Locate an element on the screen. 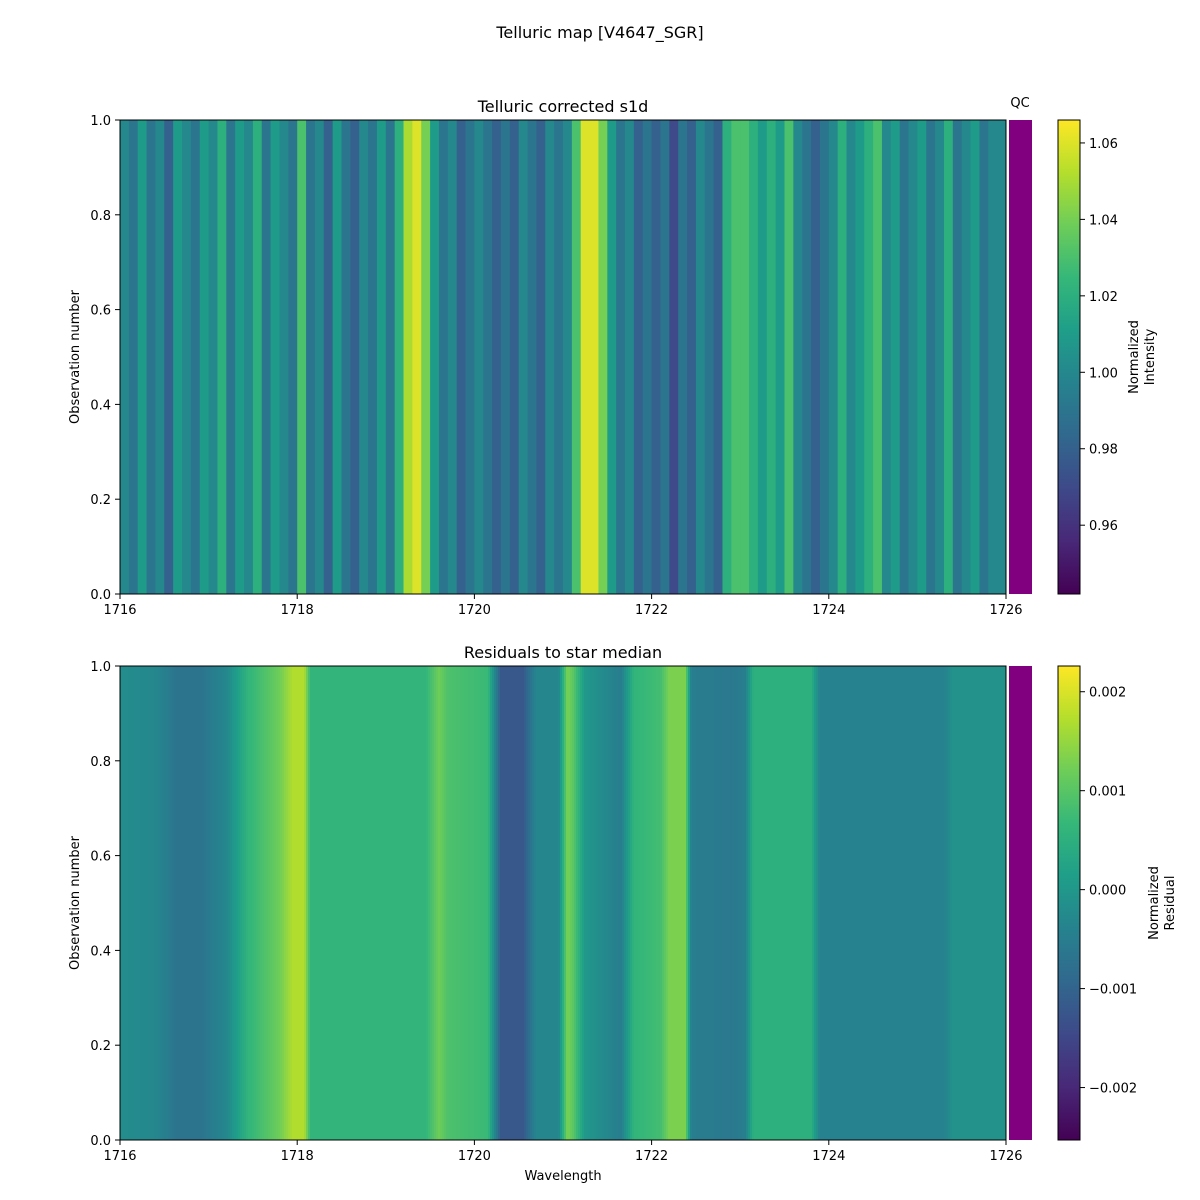 This screenshot has width=1200, height=1200. y-tick-label: 0.0 is located at coordinates (100, 1141).